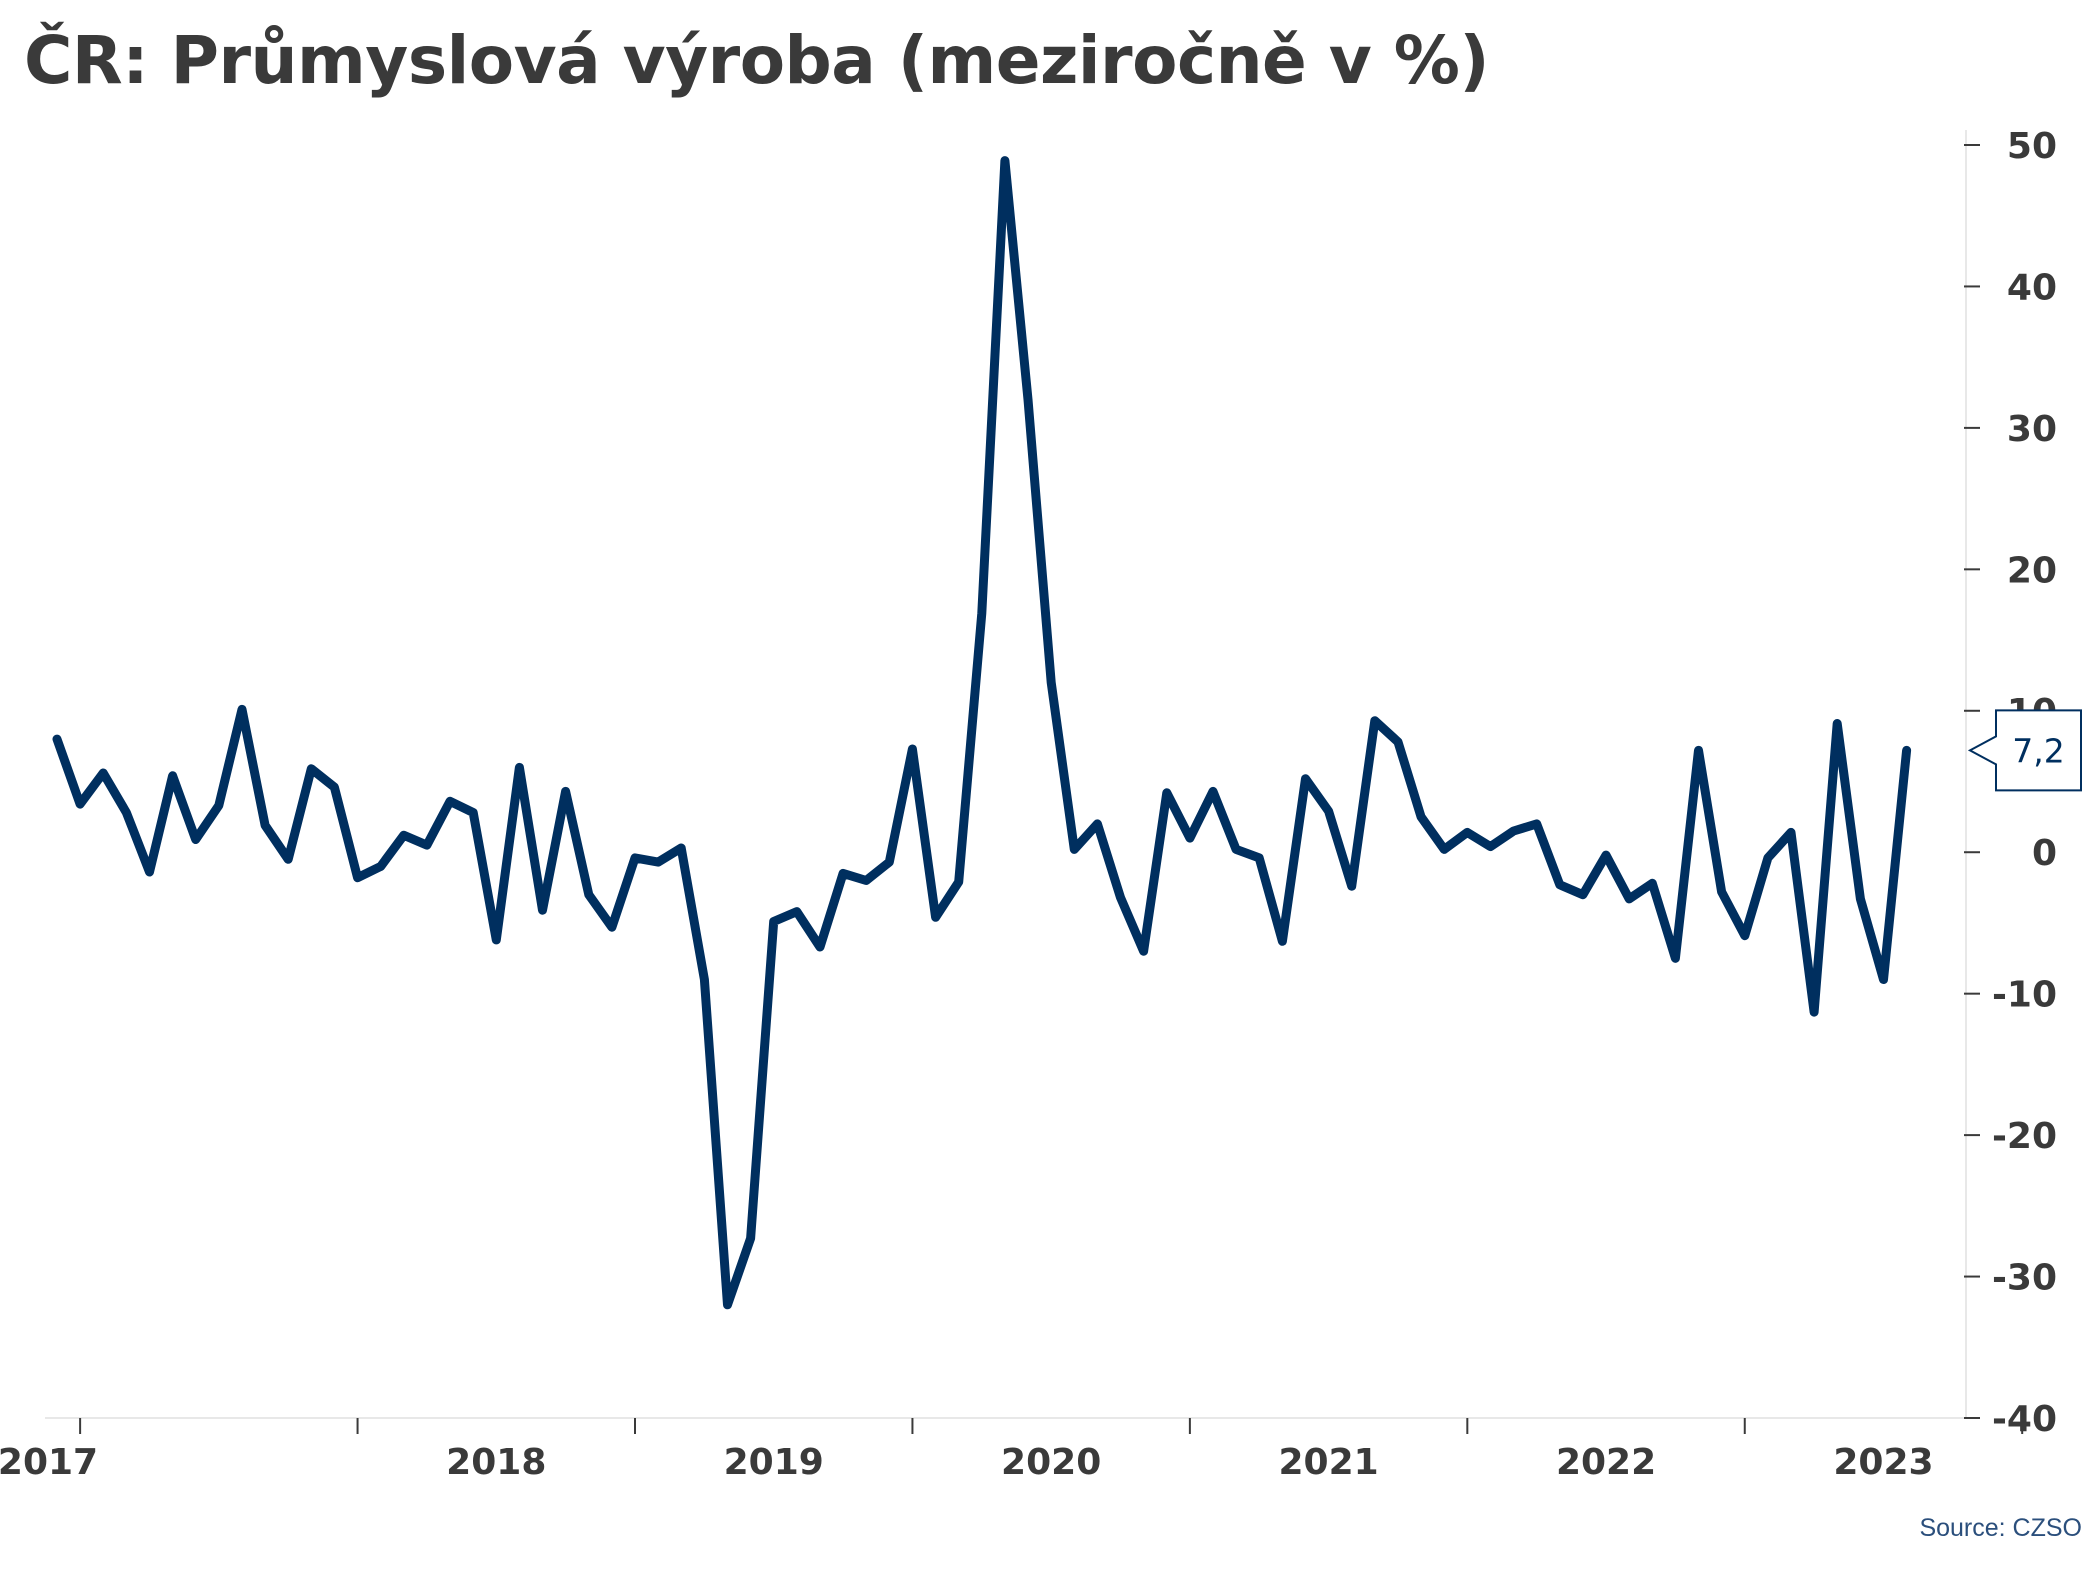  What do you see at coordinates (2044, 853) in the screenshot?
I see `y-tick-label: 0` at bounding box center [2044, 853].